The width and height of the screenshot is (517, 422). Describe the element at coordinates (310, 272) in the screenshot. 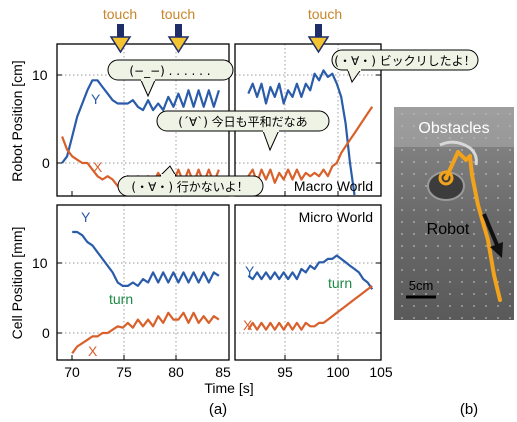

I see `series-line-y-bottom-right` at that location.